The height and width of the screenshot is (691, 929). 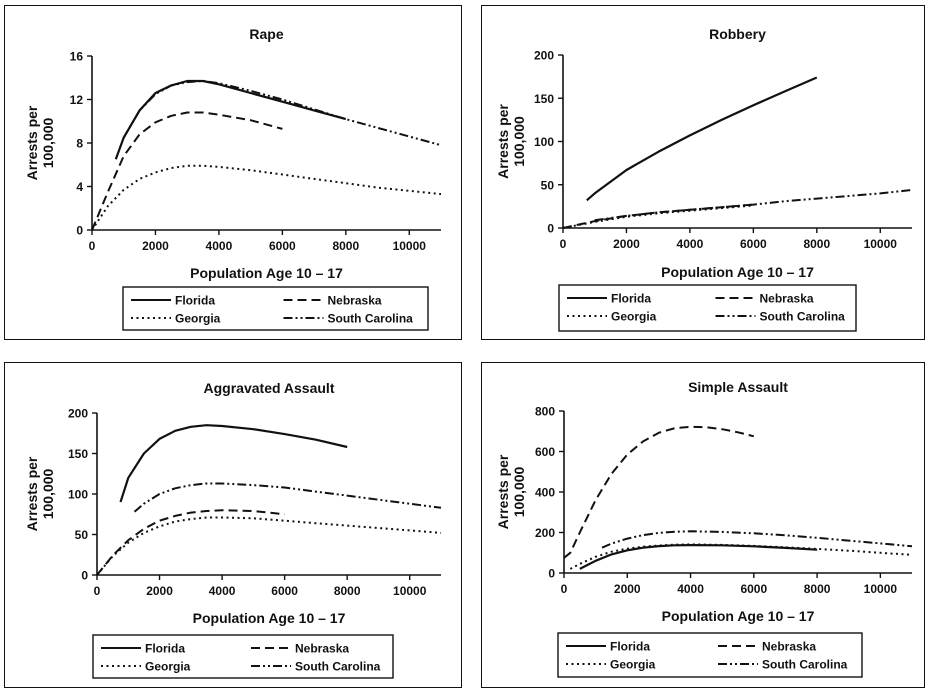 What do you see at coordinates (545, 452) in the screenshot?
I see `y-tick-label: 600` at bounding box center [545, 452].